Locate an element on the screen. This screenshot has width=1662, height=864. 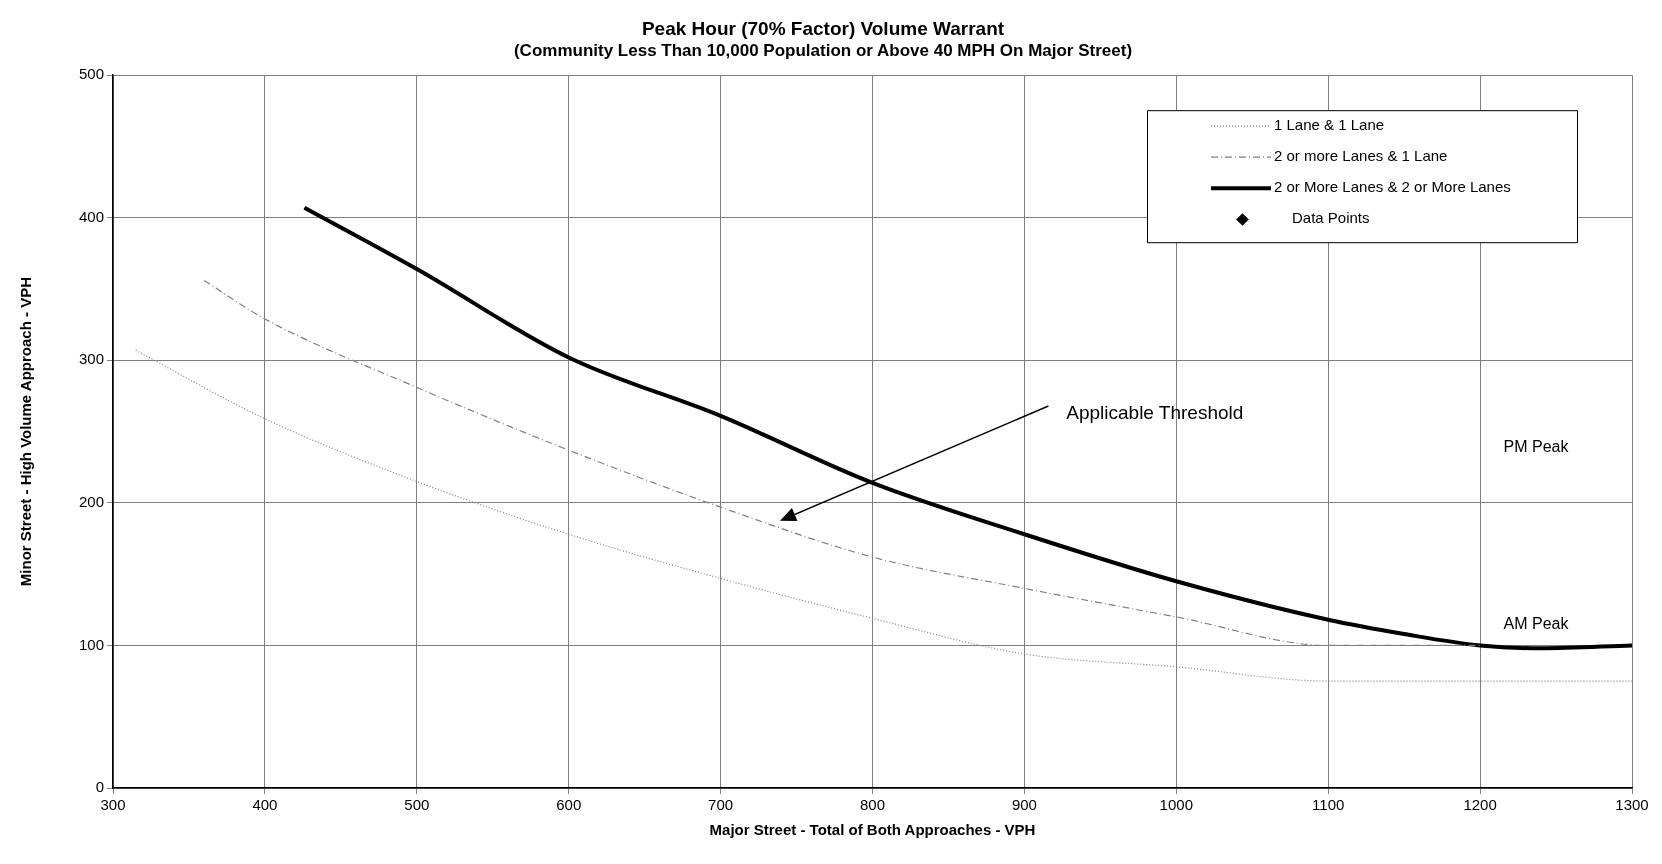
y-tick-label: 400 is located at coordinates (92, 216).